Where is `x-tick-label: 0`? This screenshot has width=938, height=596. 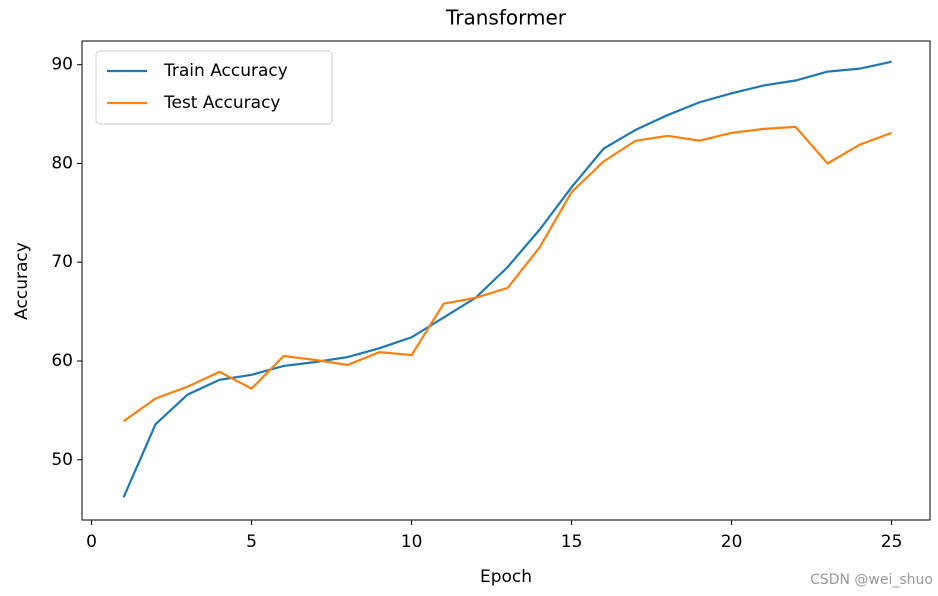
x-tick-label: 0 is located at coordinates (91, 542).